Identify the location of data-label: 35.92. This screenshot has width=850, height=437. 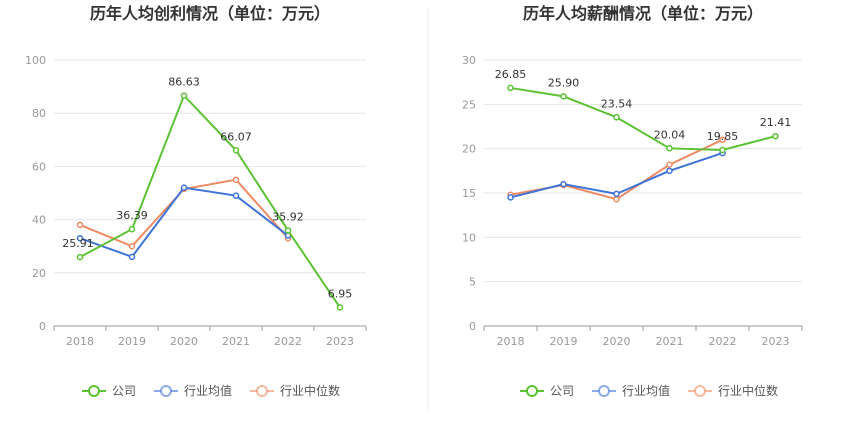
(288, 216).